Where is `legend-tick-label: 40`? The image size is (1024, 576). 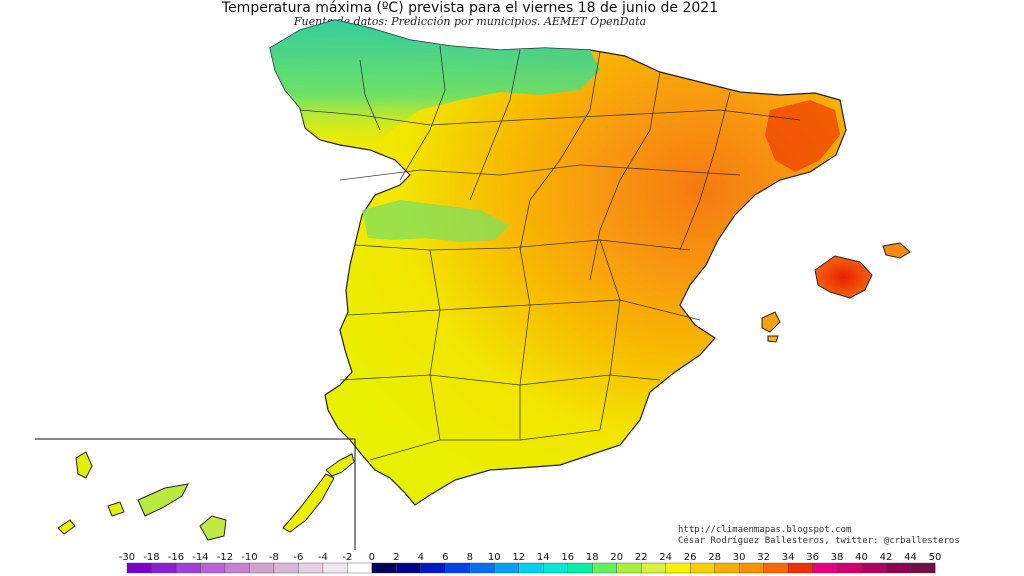 legend-tick-label: 40 is located at coordinates (861, 557).